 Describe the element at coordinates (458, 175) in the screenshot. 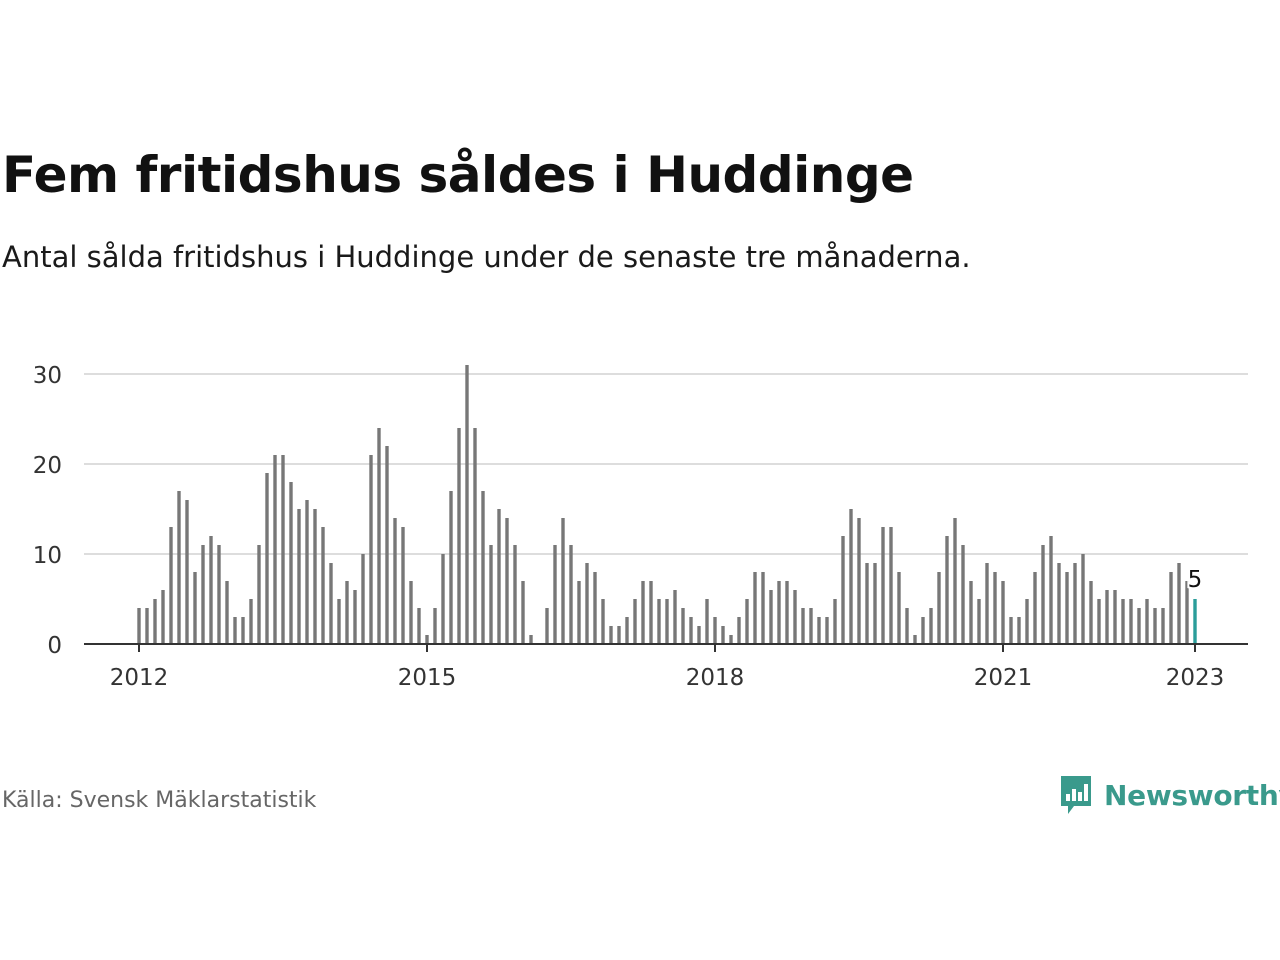

I see `chart-title: Fem fritidshus såldes i Huddinge` at that location.